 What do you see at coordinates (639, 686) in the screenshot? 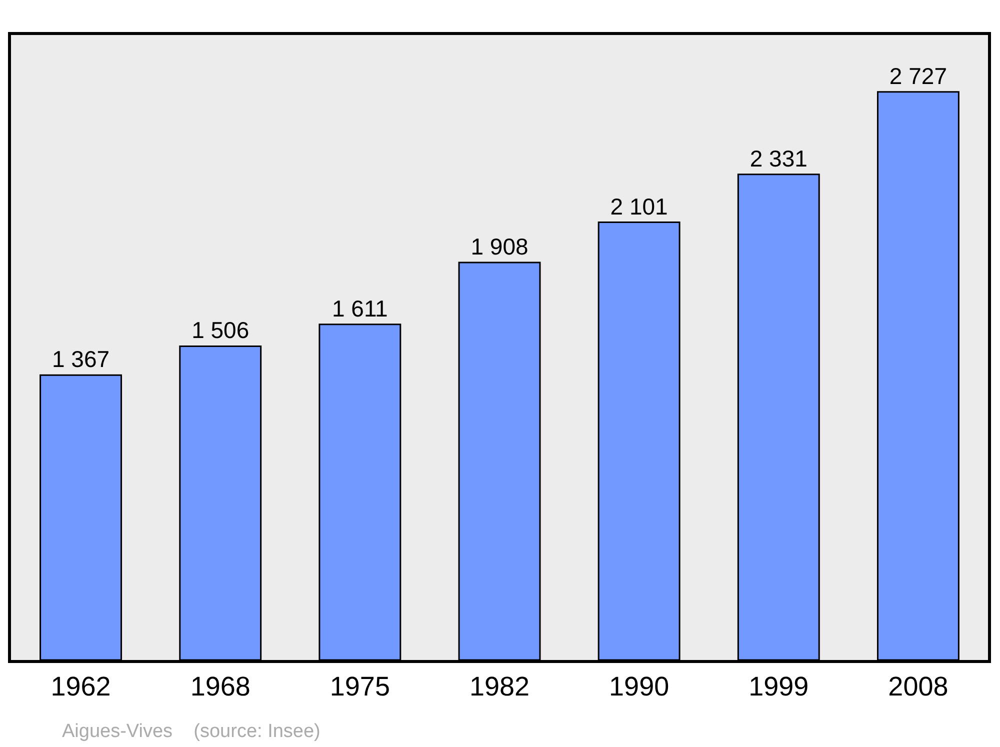
I see `x-tick-label: 1990` at bounding box center [639, 686].